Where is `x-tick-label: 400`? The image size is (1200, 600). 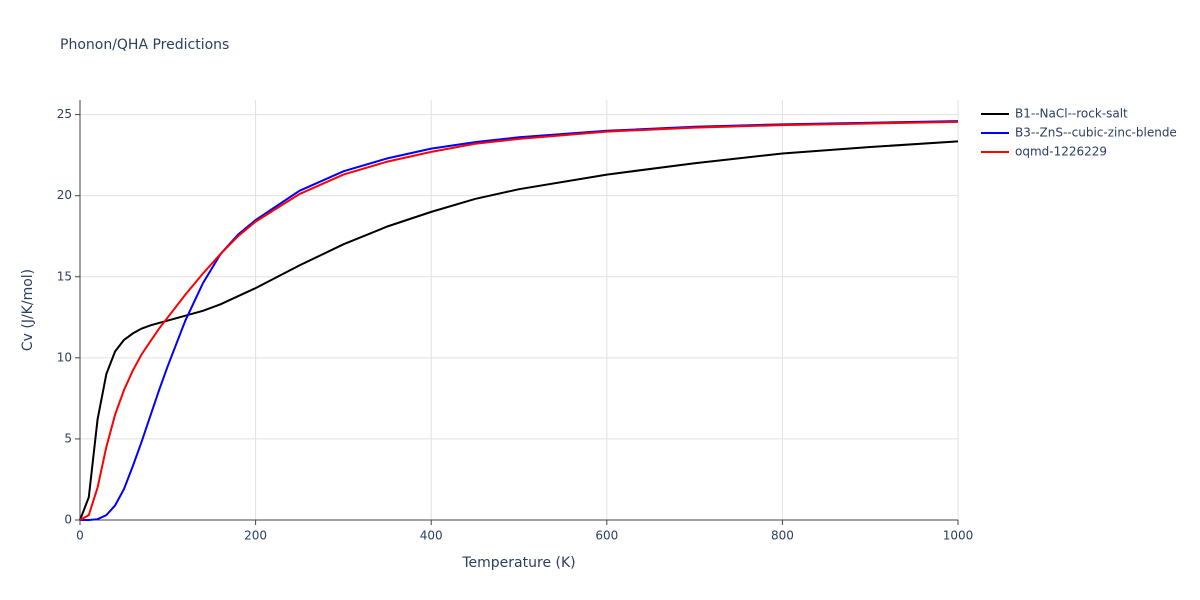 x-tick-label: 400 is located at coordinates (431, 536).